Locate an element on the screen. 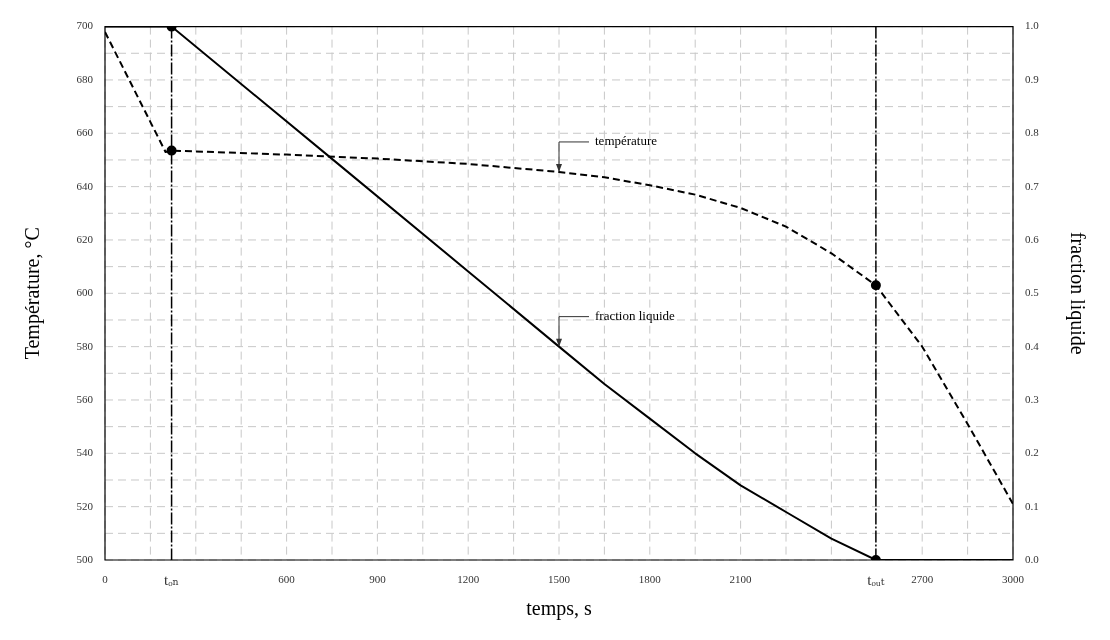 This screenshot has height=640, width=1110. y2-tick-label: 0.9 is located at coordinates (1032, 78).